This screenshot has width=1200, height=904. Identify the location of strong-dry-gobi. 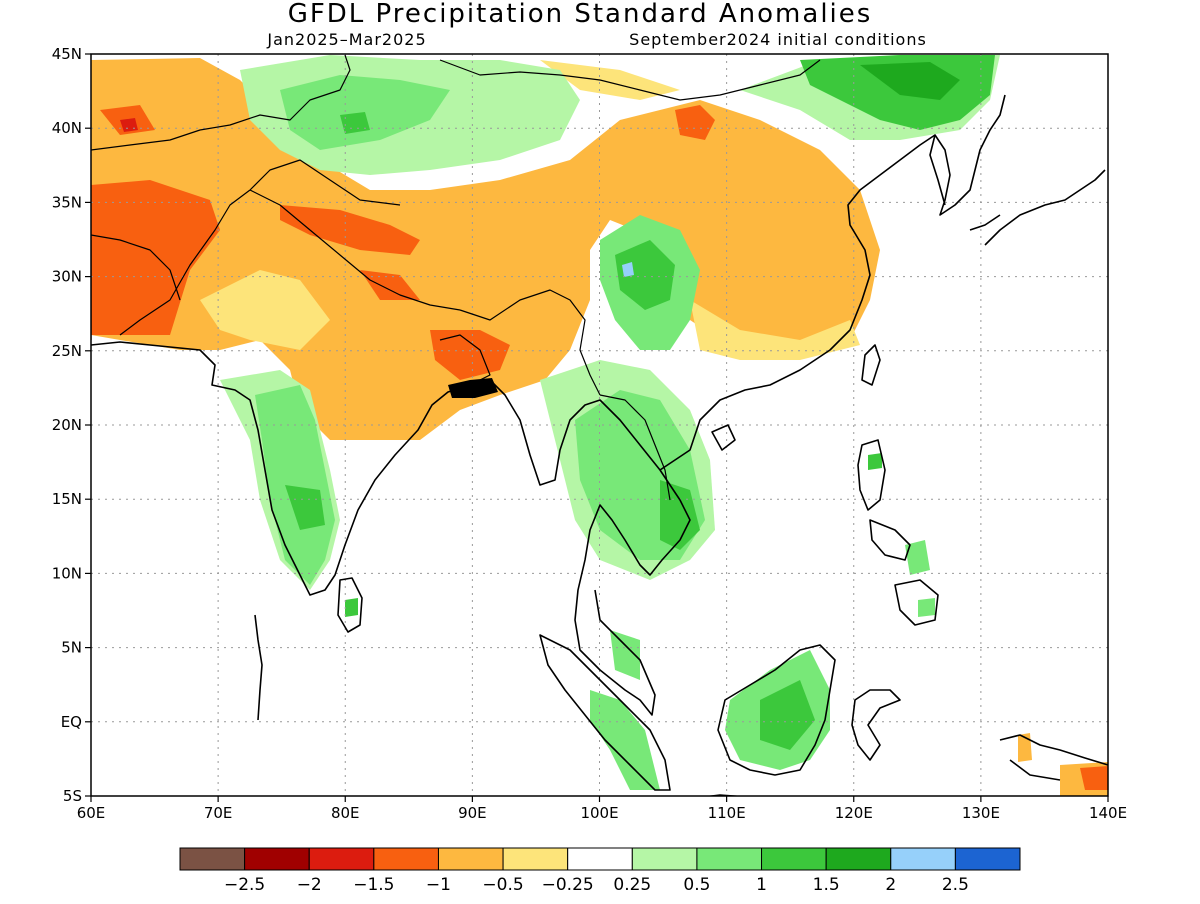
(695, 122).